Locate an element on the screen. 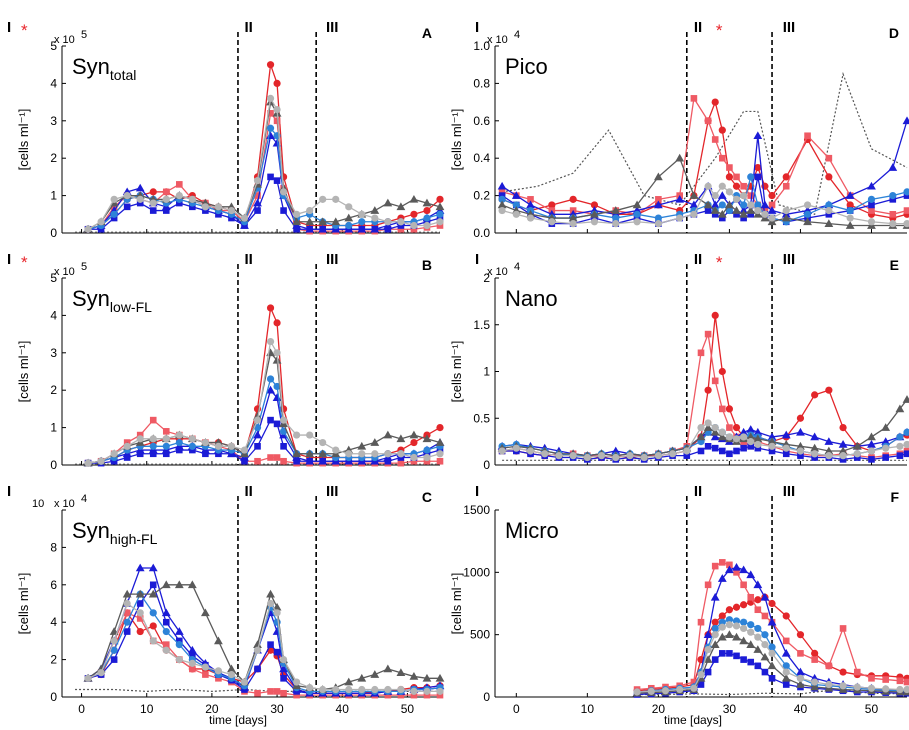  panel-letter: C is located at coordinates (427, 497).